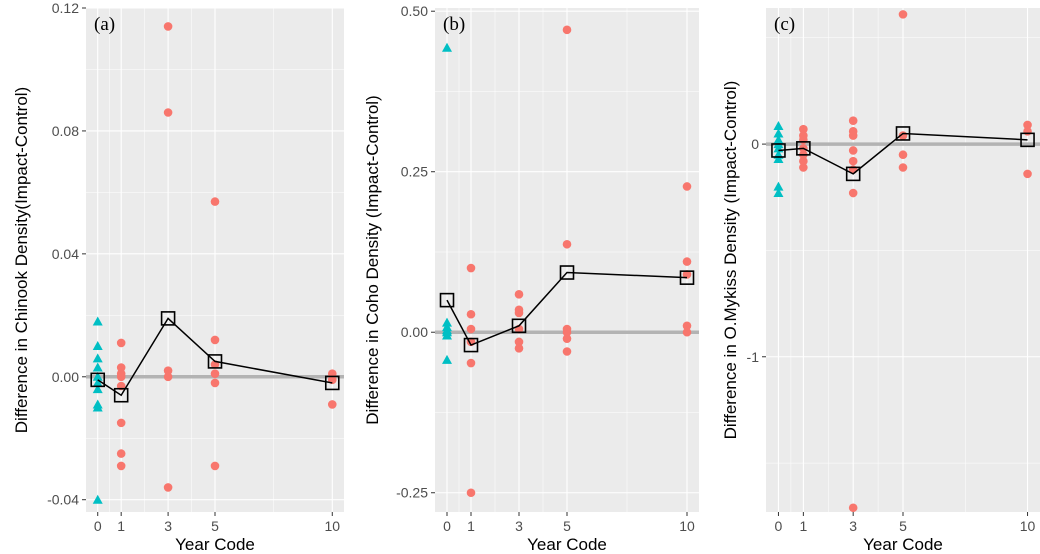  I want to click on y-tick-label: 0.08, so click(65, 131).